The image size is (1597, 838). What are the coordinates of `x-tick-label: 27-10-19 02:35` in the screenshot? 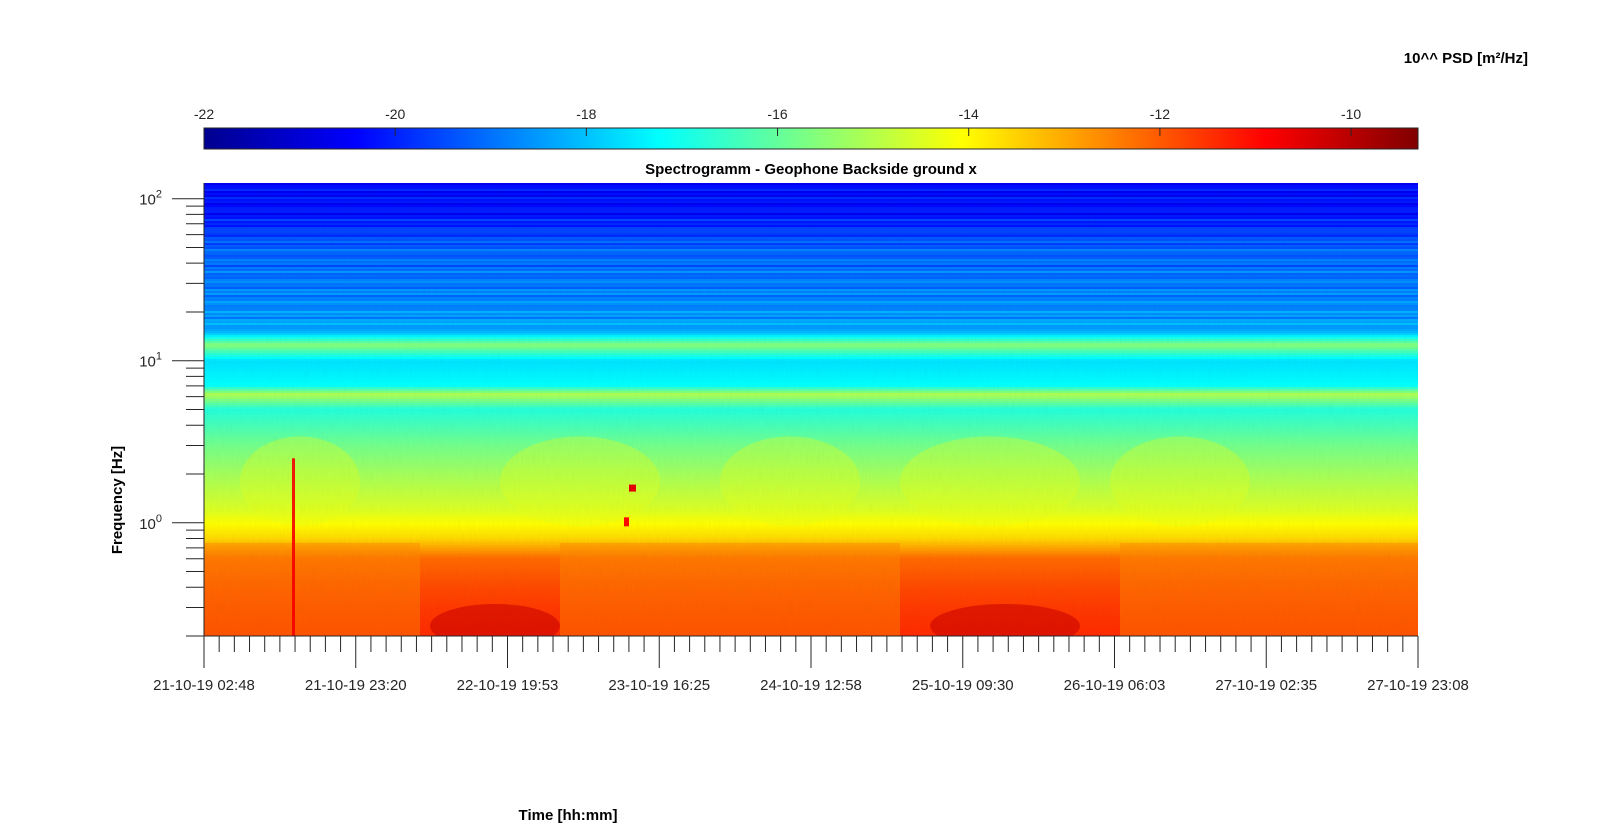 It's located at (1266, 685).